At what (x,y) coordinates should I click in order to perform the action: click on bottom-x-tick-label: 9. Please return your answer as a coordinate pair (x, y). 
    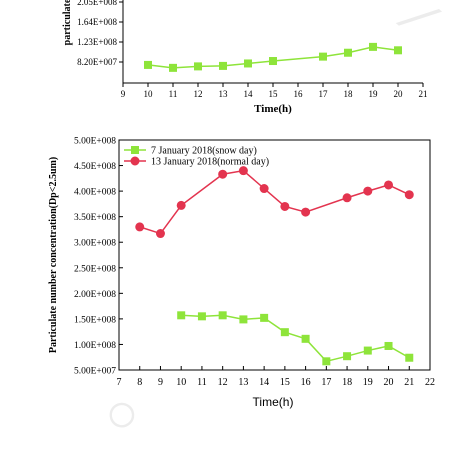
    Looking at the image, I should click on (160, 382).